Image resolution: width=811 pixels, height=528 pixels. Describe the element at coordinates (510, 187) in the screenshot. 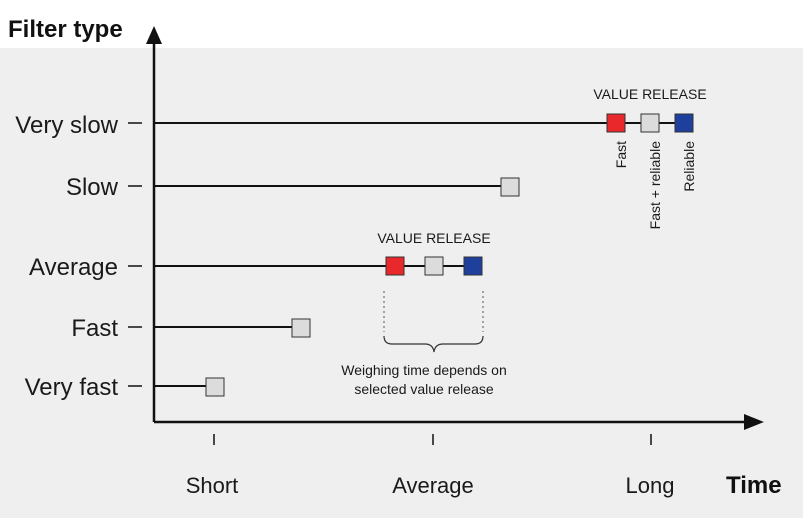

I see `slow-marker` at that location.